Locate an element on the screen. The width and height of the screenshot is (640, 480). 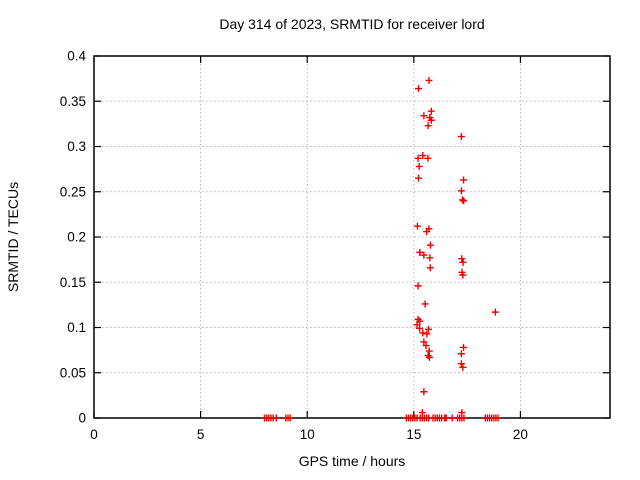
y-tick-label: 0.3 is located at coordinates (76, 146).